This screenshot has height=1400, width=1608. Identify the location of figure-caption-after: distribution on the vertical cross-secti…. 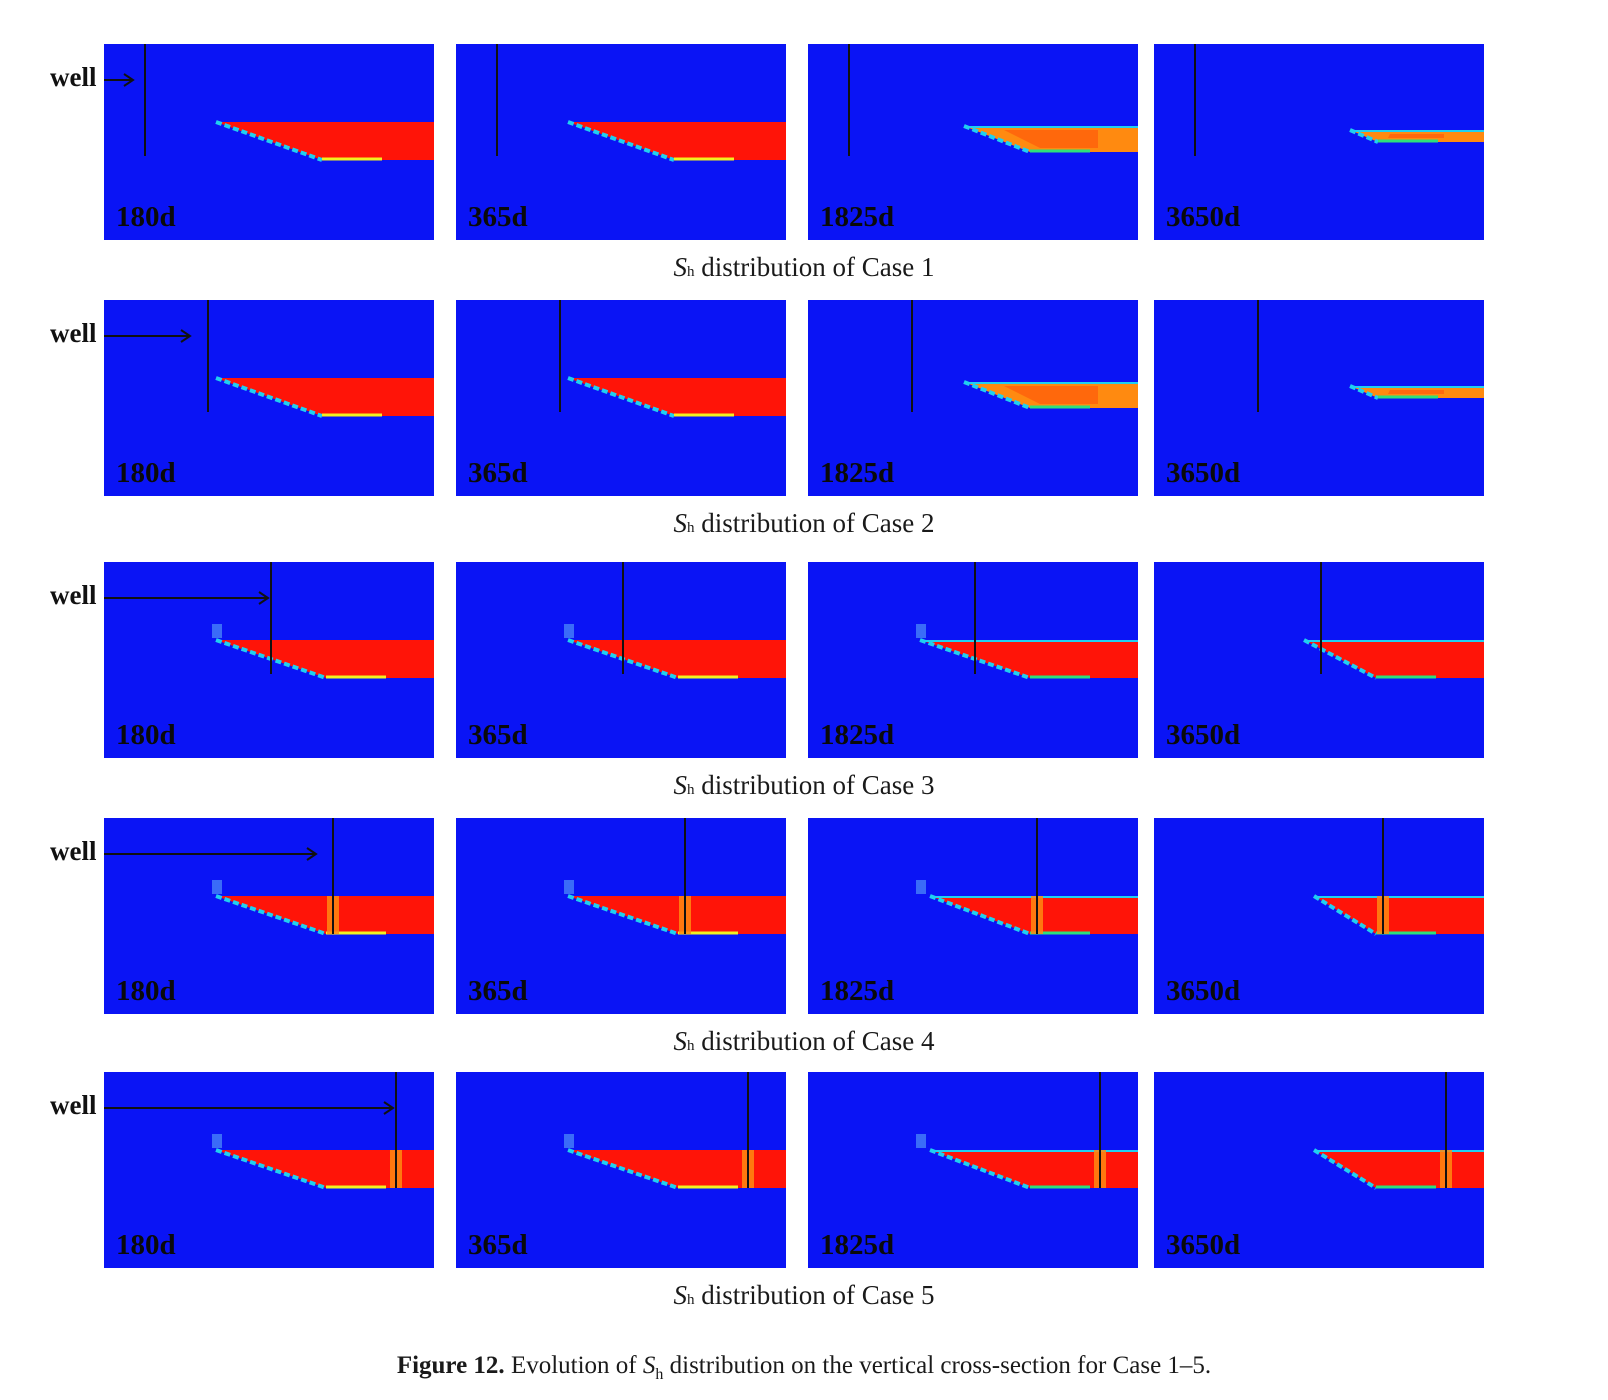
(940, 1365).